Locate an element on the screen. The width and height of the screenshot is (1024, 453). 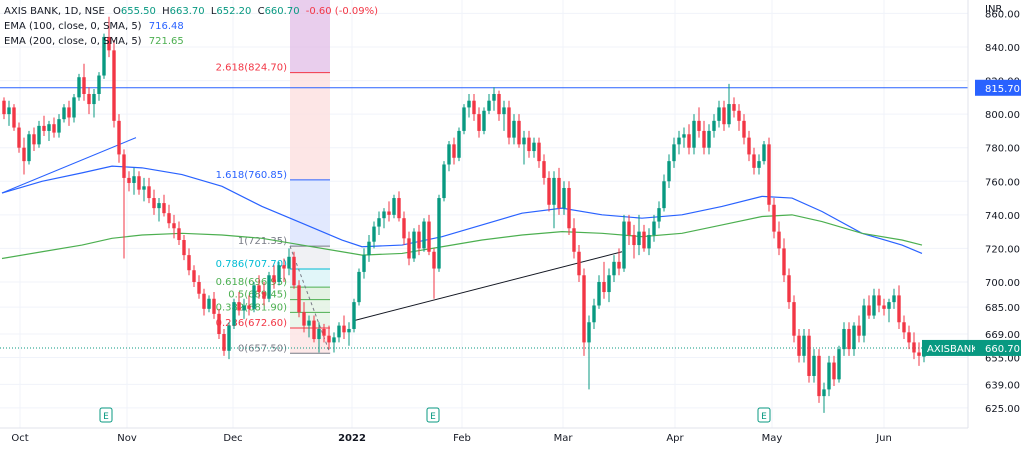
trend-line is located at coordinates (488, 286).